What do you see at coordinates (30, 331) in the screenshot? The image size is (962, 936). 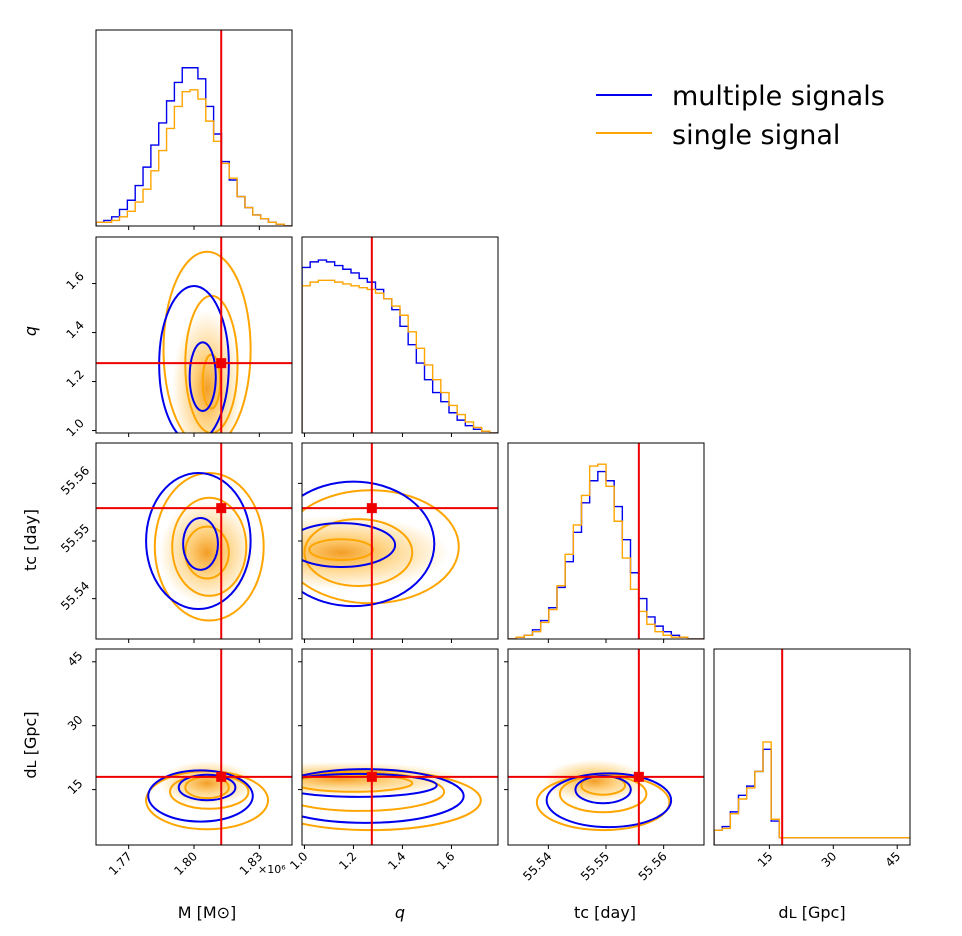 I see `ylabel-q: q` at bounding box center [30, 331].